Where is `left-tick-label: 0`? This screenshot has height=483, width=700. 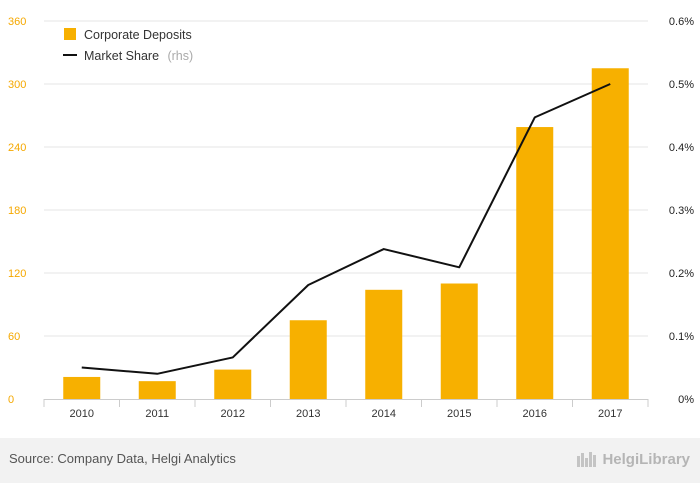 left-tick-label: 0 is located at coordinates (11, 400).